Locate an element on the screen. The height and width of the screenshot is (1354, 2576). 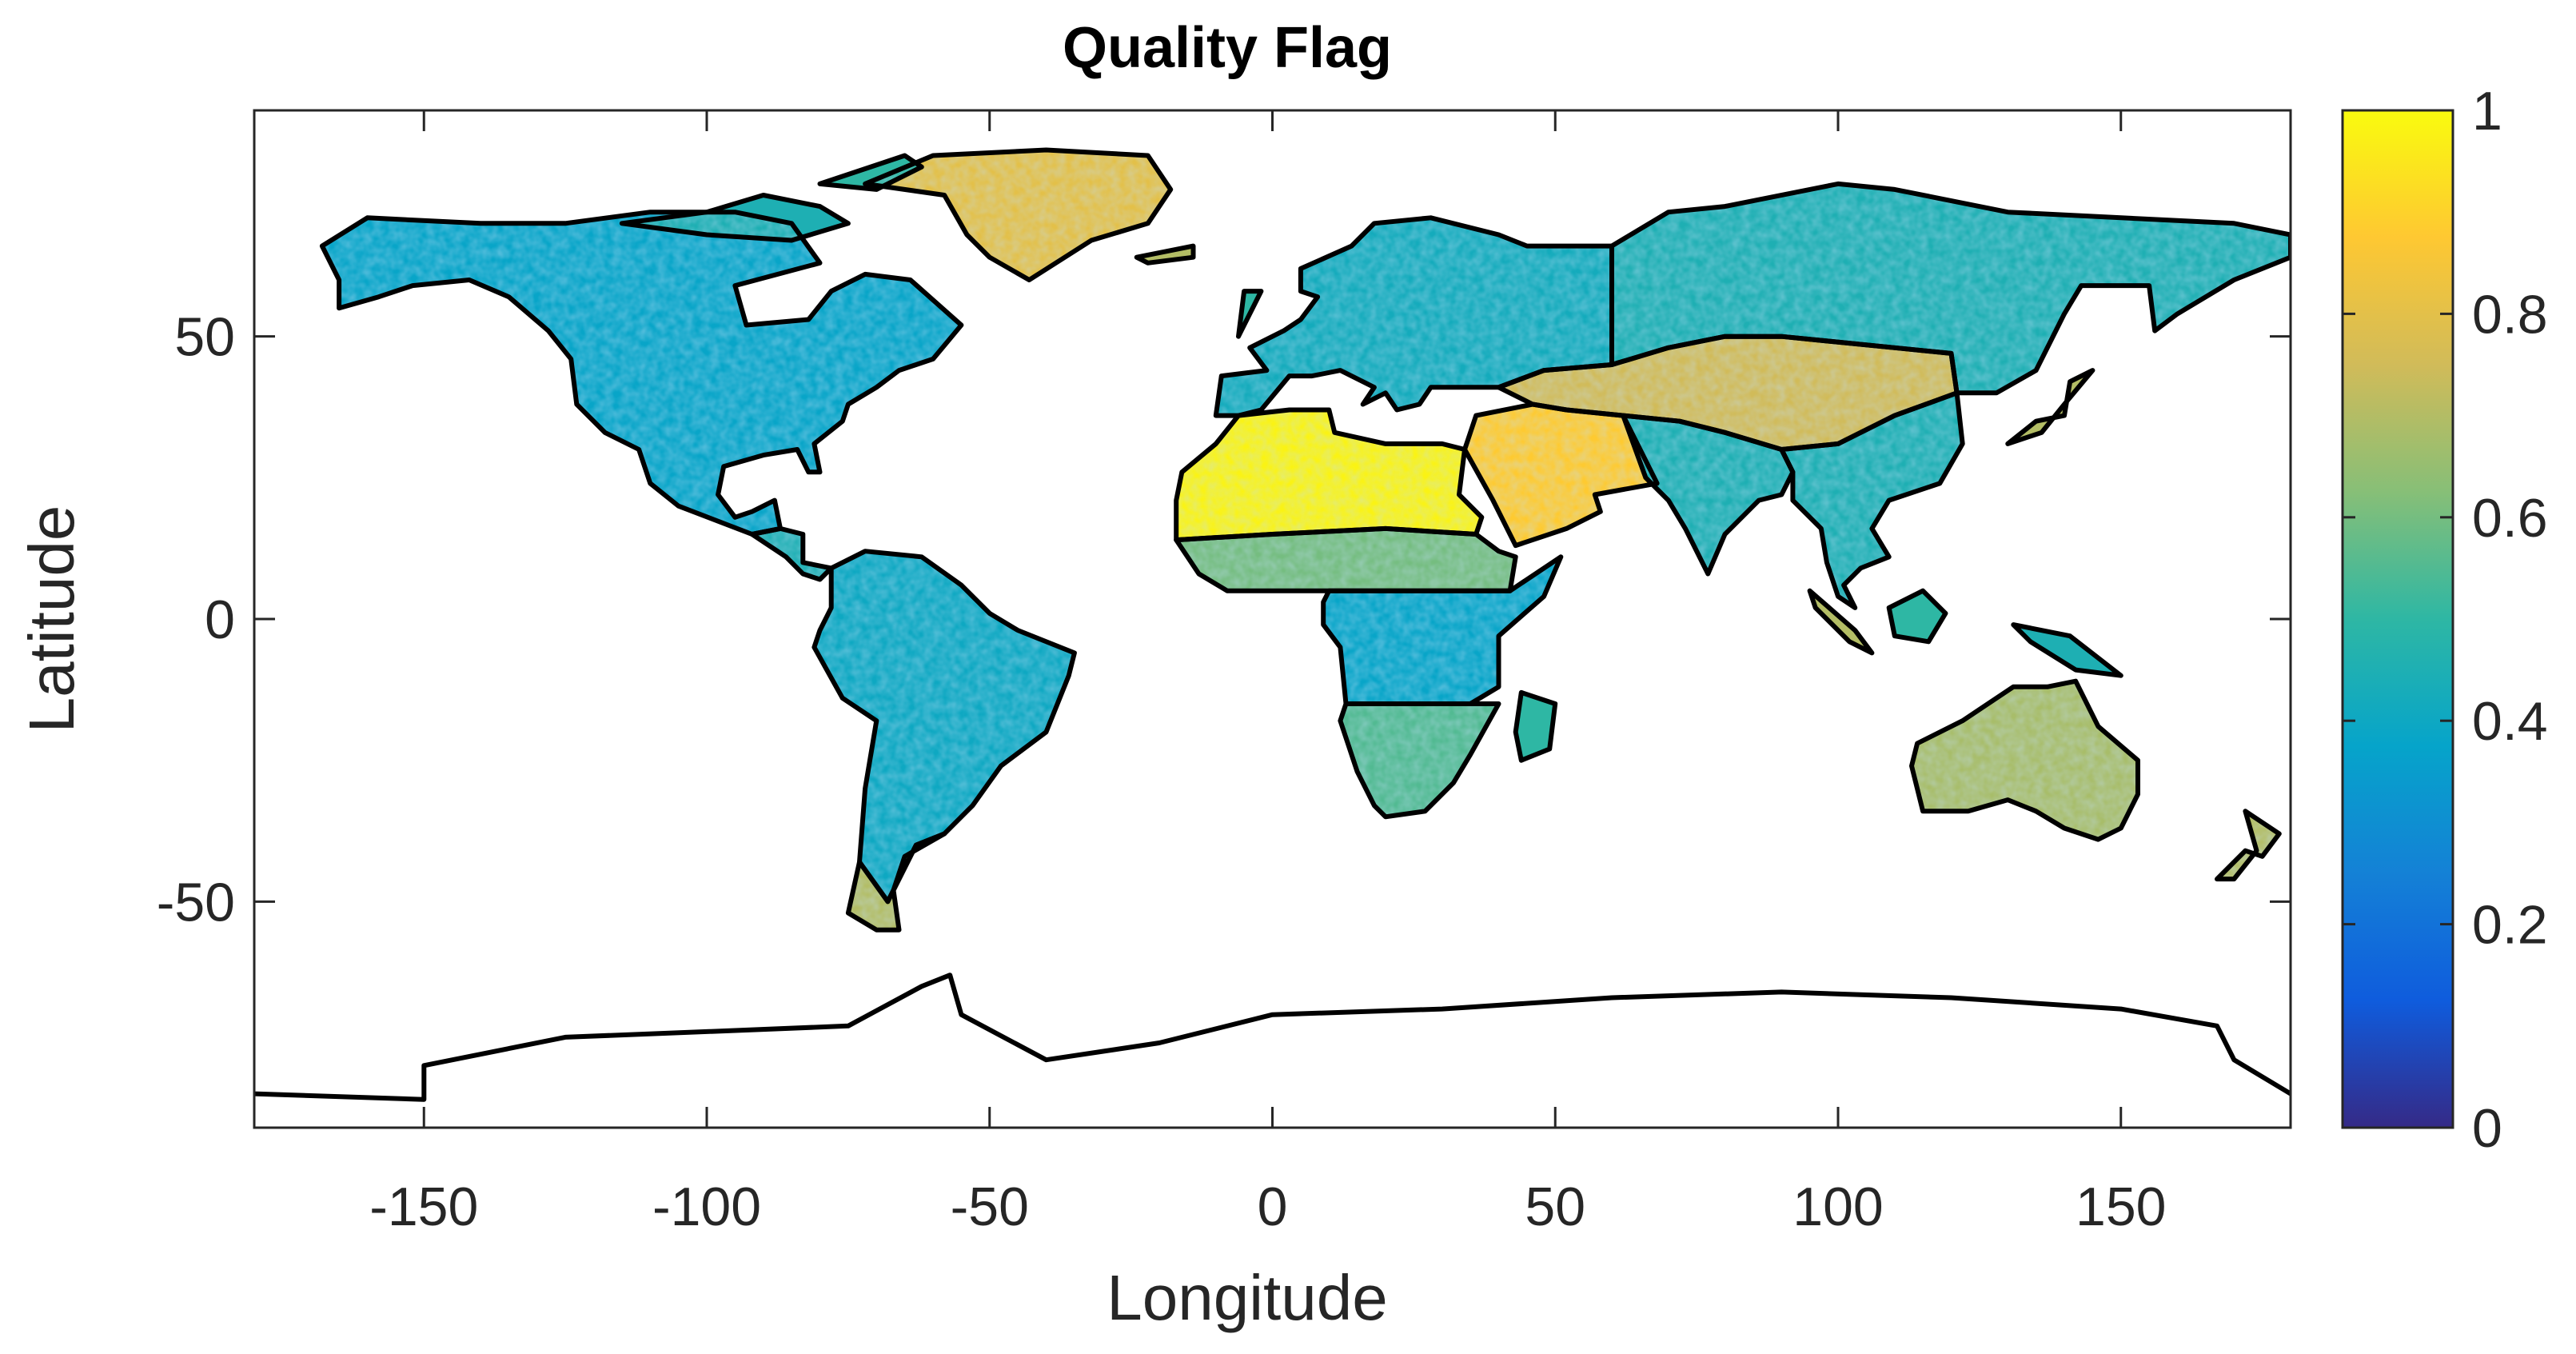
land-region-new-zealand-texture is located at coordinates (2248, 846).